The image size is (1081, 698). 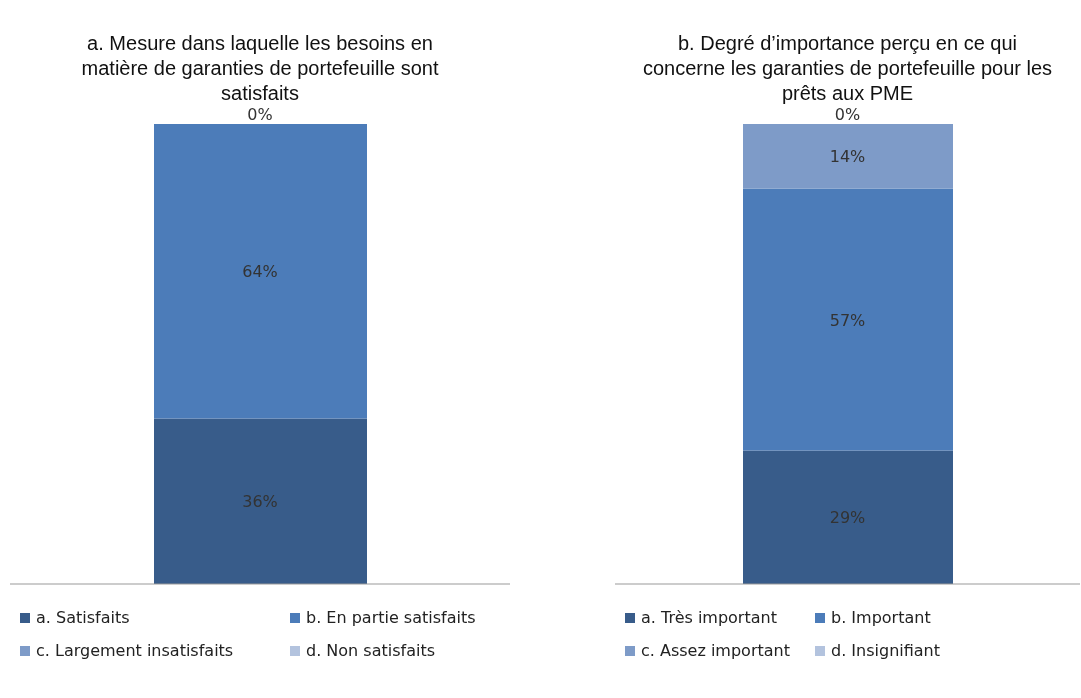 I want to click on legend-label: a. Très important, so click(x=709, y=617).